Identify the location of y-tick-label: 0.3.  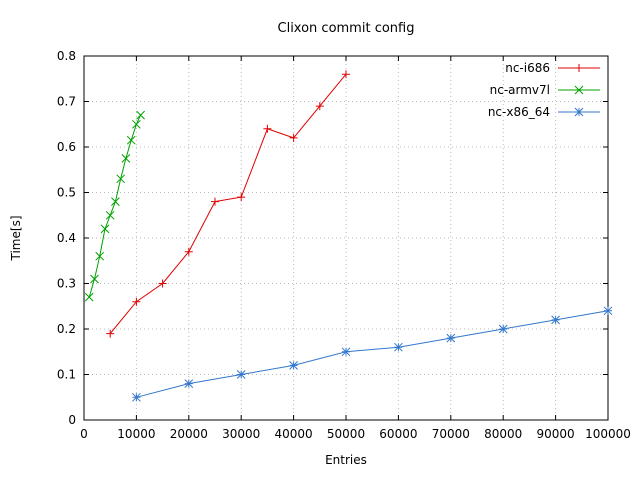
(66, 284).